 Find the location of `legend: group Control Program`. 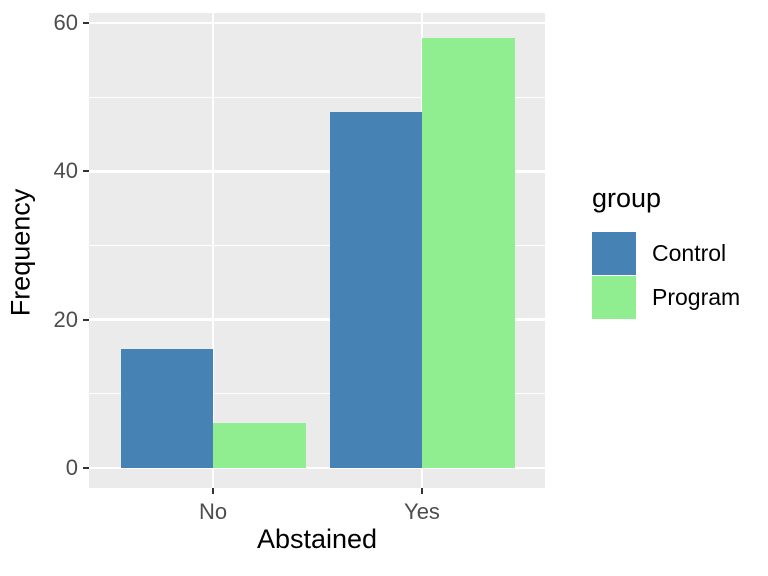

legend: group Control Program is located at coordinates (666, 251).